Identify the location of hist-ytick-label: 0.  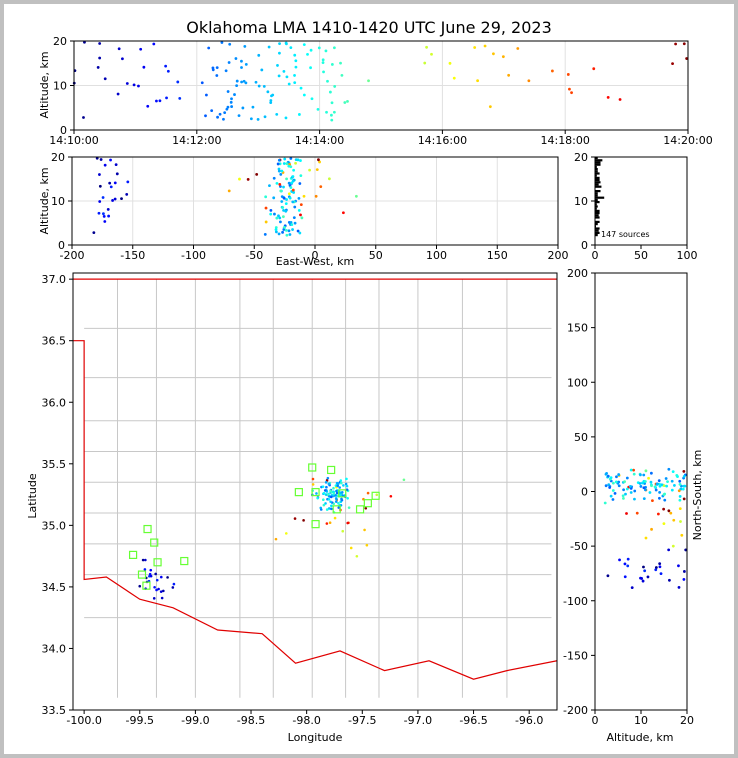
(584, 245).